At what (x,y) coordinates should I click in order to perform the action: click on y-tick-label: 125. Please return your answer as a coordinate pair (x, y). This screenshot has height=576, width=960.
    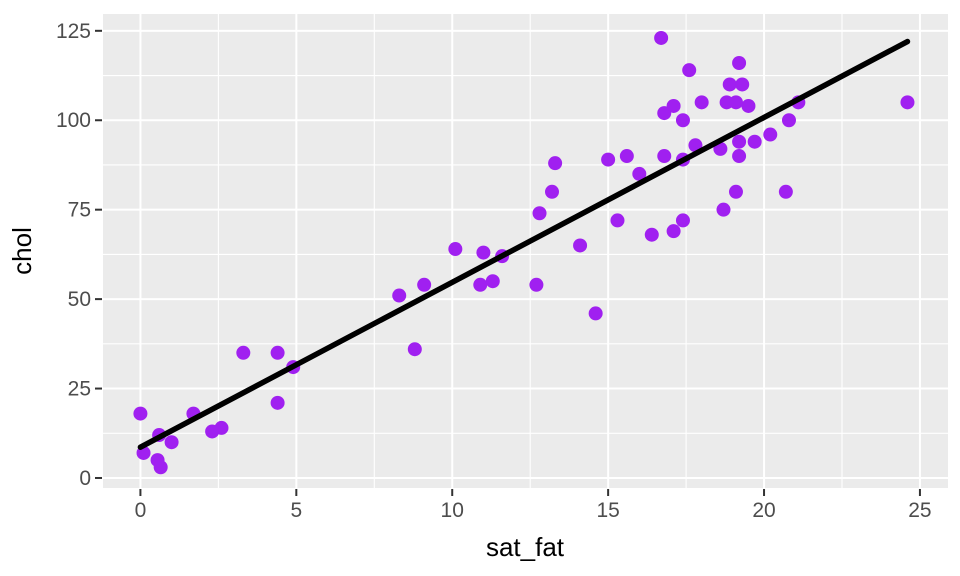
    Looking at the image, I should click on (73, 31).